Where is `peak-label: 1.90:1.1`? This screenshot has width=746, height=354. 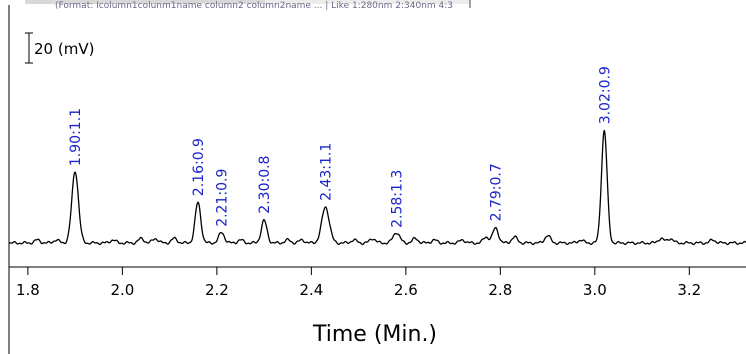 peak-label: 1.90:1.1 is located at coordinates (76, 137).